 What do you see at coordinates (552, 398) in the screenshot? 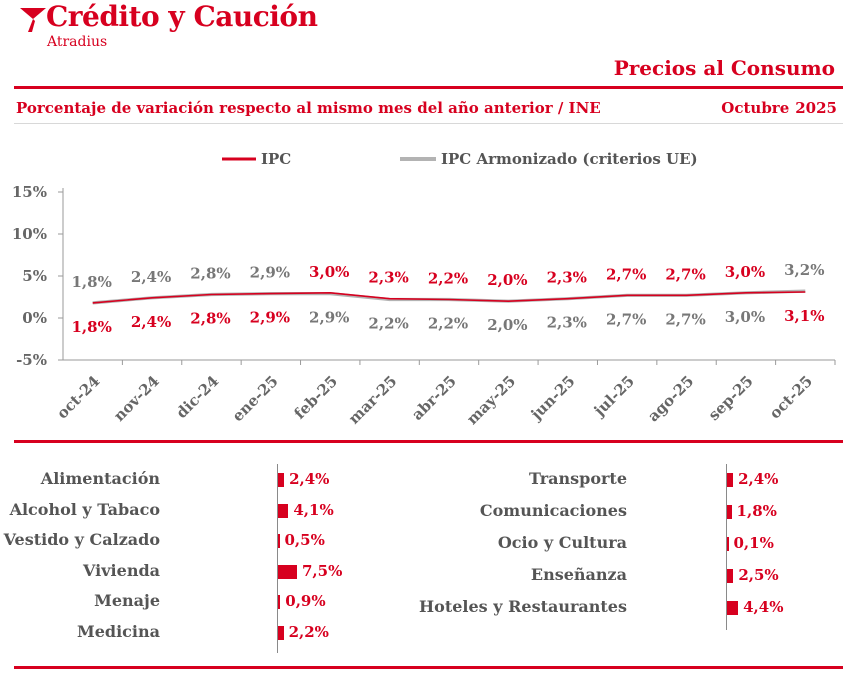
I see `x-tick-label: jun-25` at bounding box center [552, 398].